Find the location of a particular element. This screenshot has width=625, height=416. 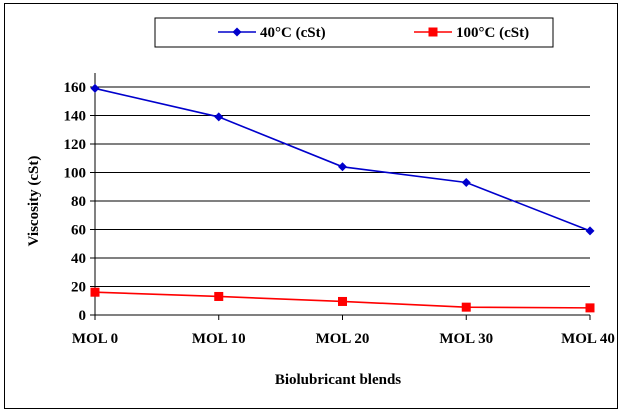

x-tick-label-4: MOL 40 is located at coordinates (588, 339).